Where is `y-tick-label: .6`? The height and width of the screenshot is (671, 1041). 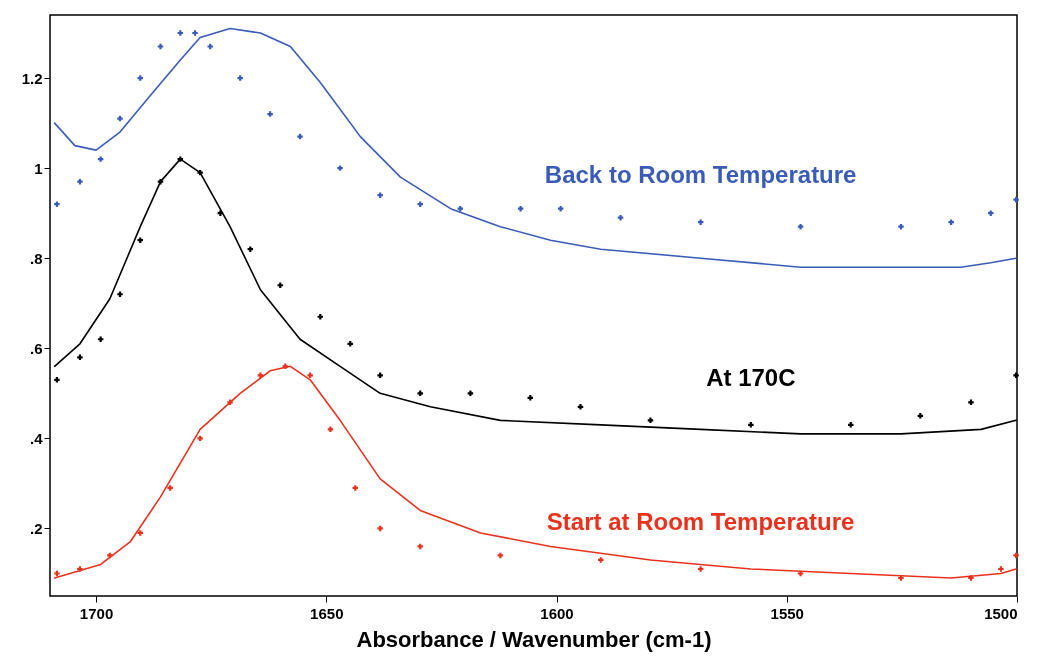 y-tick-label: .6 is located at coordinates (36, 348).